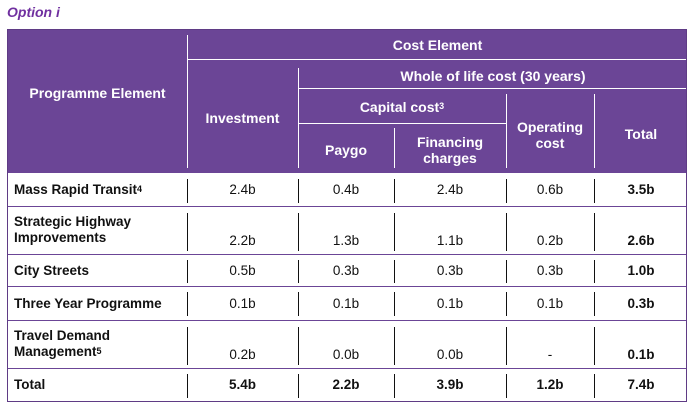  Describe the element at coordinates (493, 76) in the screenshot. I see `header-whole-of-life: Whole of life cost (30 years)` at that location.